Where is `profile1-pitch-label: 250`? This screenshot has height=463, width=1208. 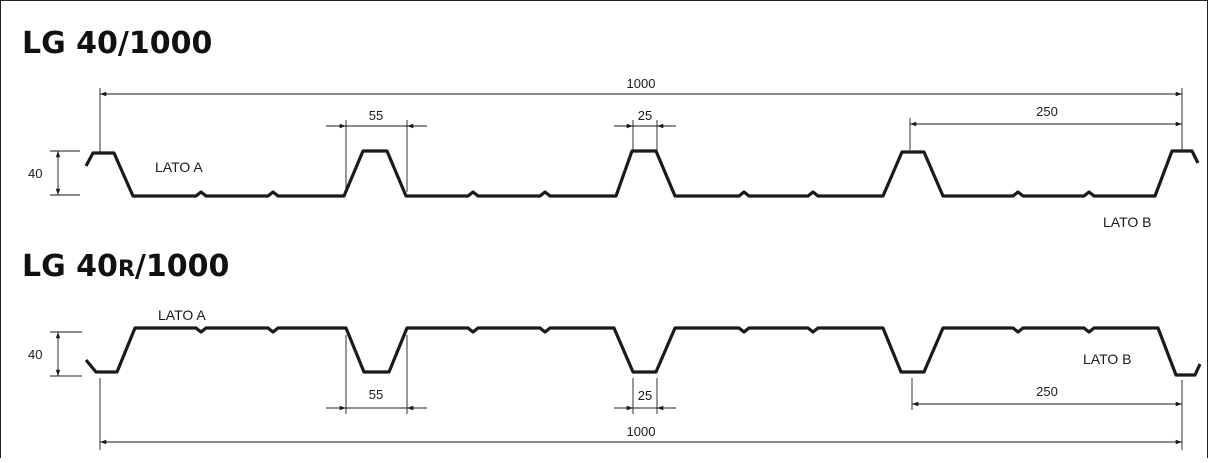
profile1-pitch-label: 250 is located at coordinates (1047, 111).